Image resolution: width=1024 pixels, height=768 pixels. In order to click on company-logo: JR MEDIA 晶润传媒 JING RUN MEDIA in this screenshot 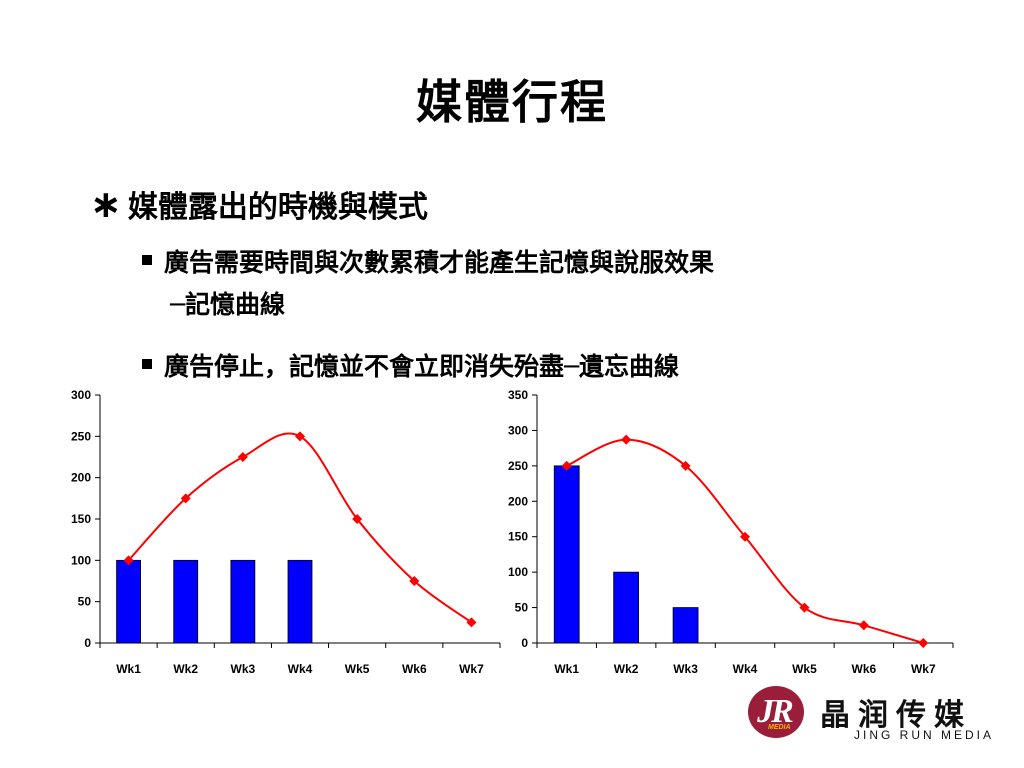, I will do `click(879, 716)`.